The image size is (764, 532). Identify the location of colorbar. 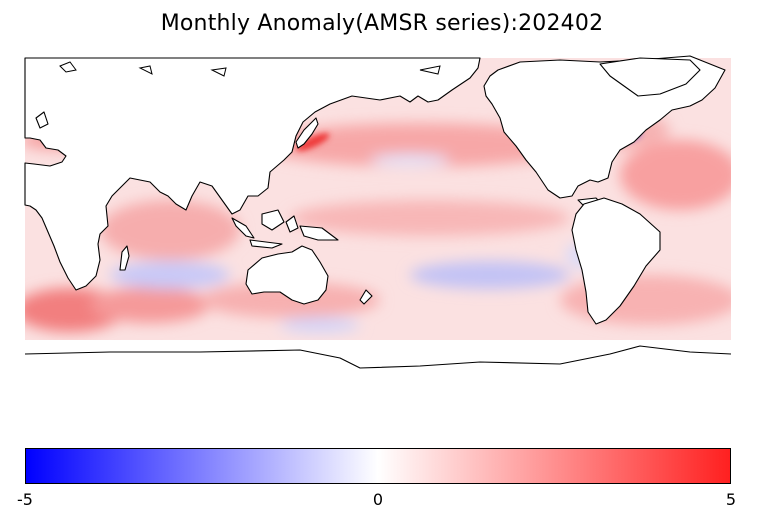
(378, 466).